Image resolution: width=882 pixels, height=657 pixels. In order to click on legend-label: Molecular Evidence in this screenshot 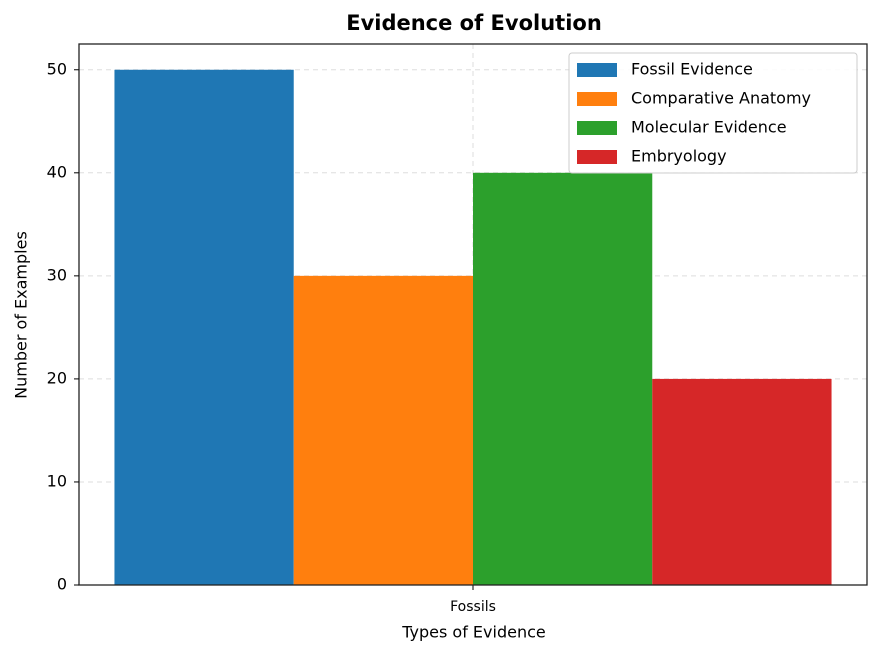, I will do `click(709, 127)`.